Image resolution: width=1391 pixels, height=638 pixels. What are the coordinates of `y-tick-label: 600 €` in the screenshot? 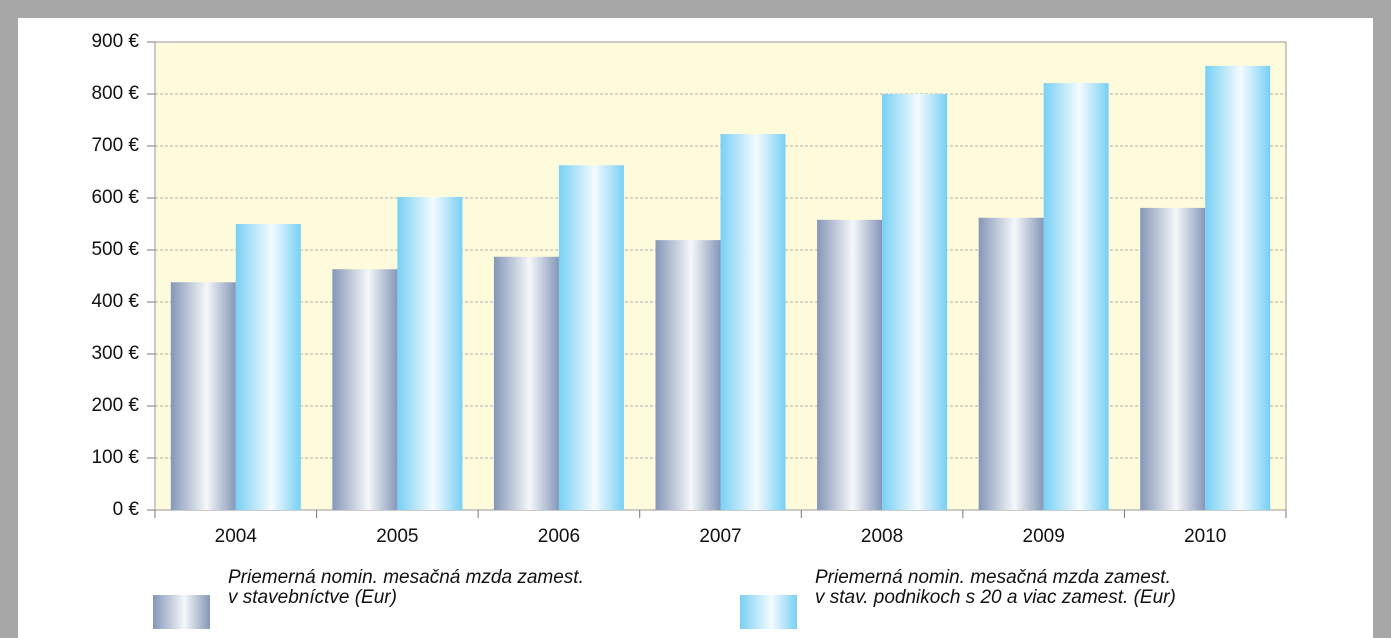 It's located at (115, 197).